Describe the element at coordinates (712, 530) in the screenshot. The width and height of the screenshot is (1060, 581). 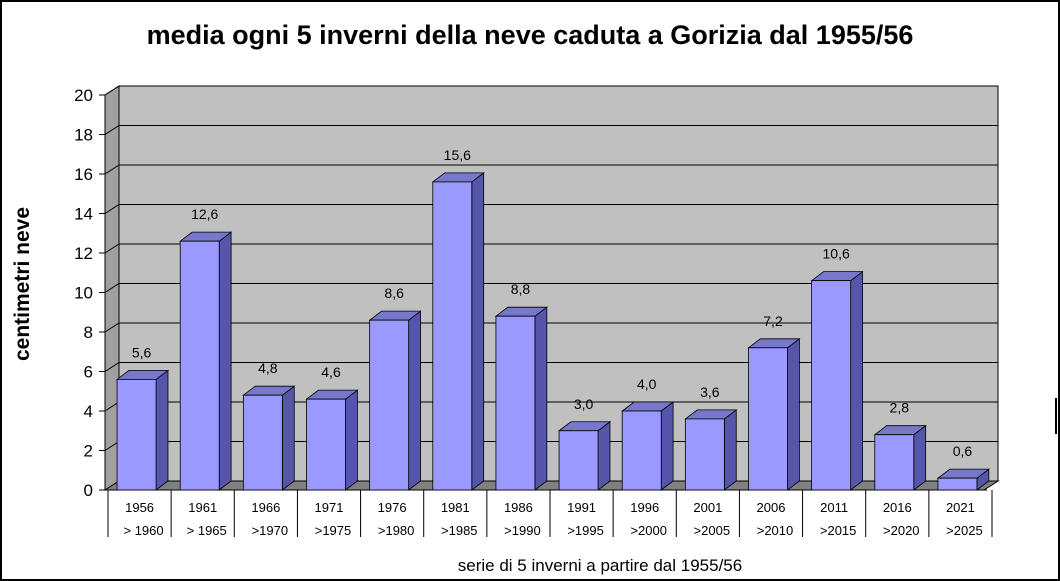
I see `category-label-end: >2005` at that location.